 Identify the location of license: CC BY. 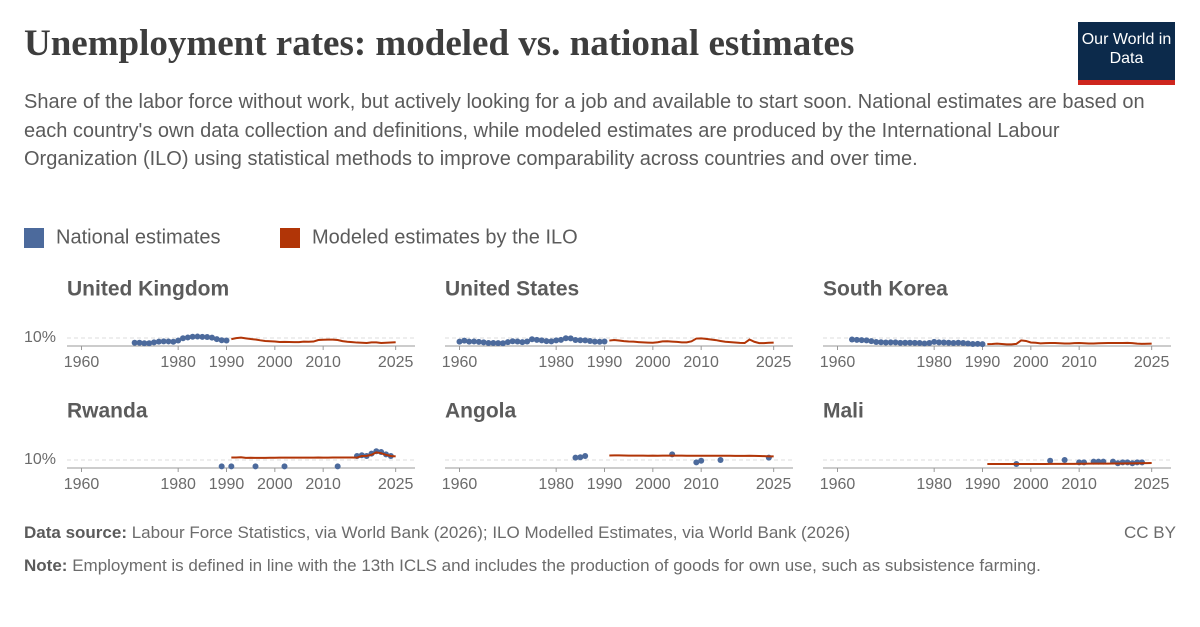
(1150, 532).